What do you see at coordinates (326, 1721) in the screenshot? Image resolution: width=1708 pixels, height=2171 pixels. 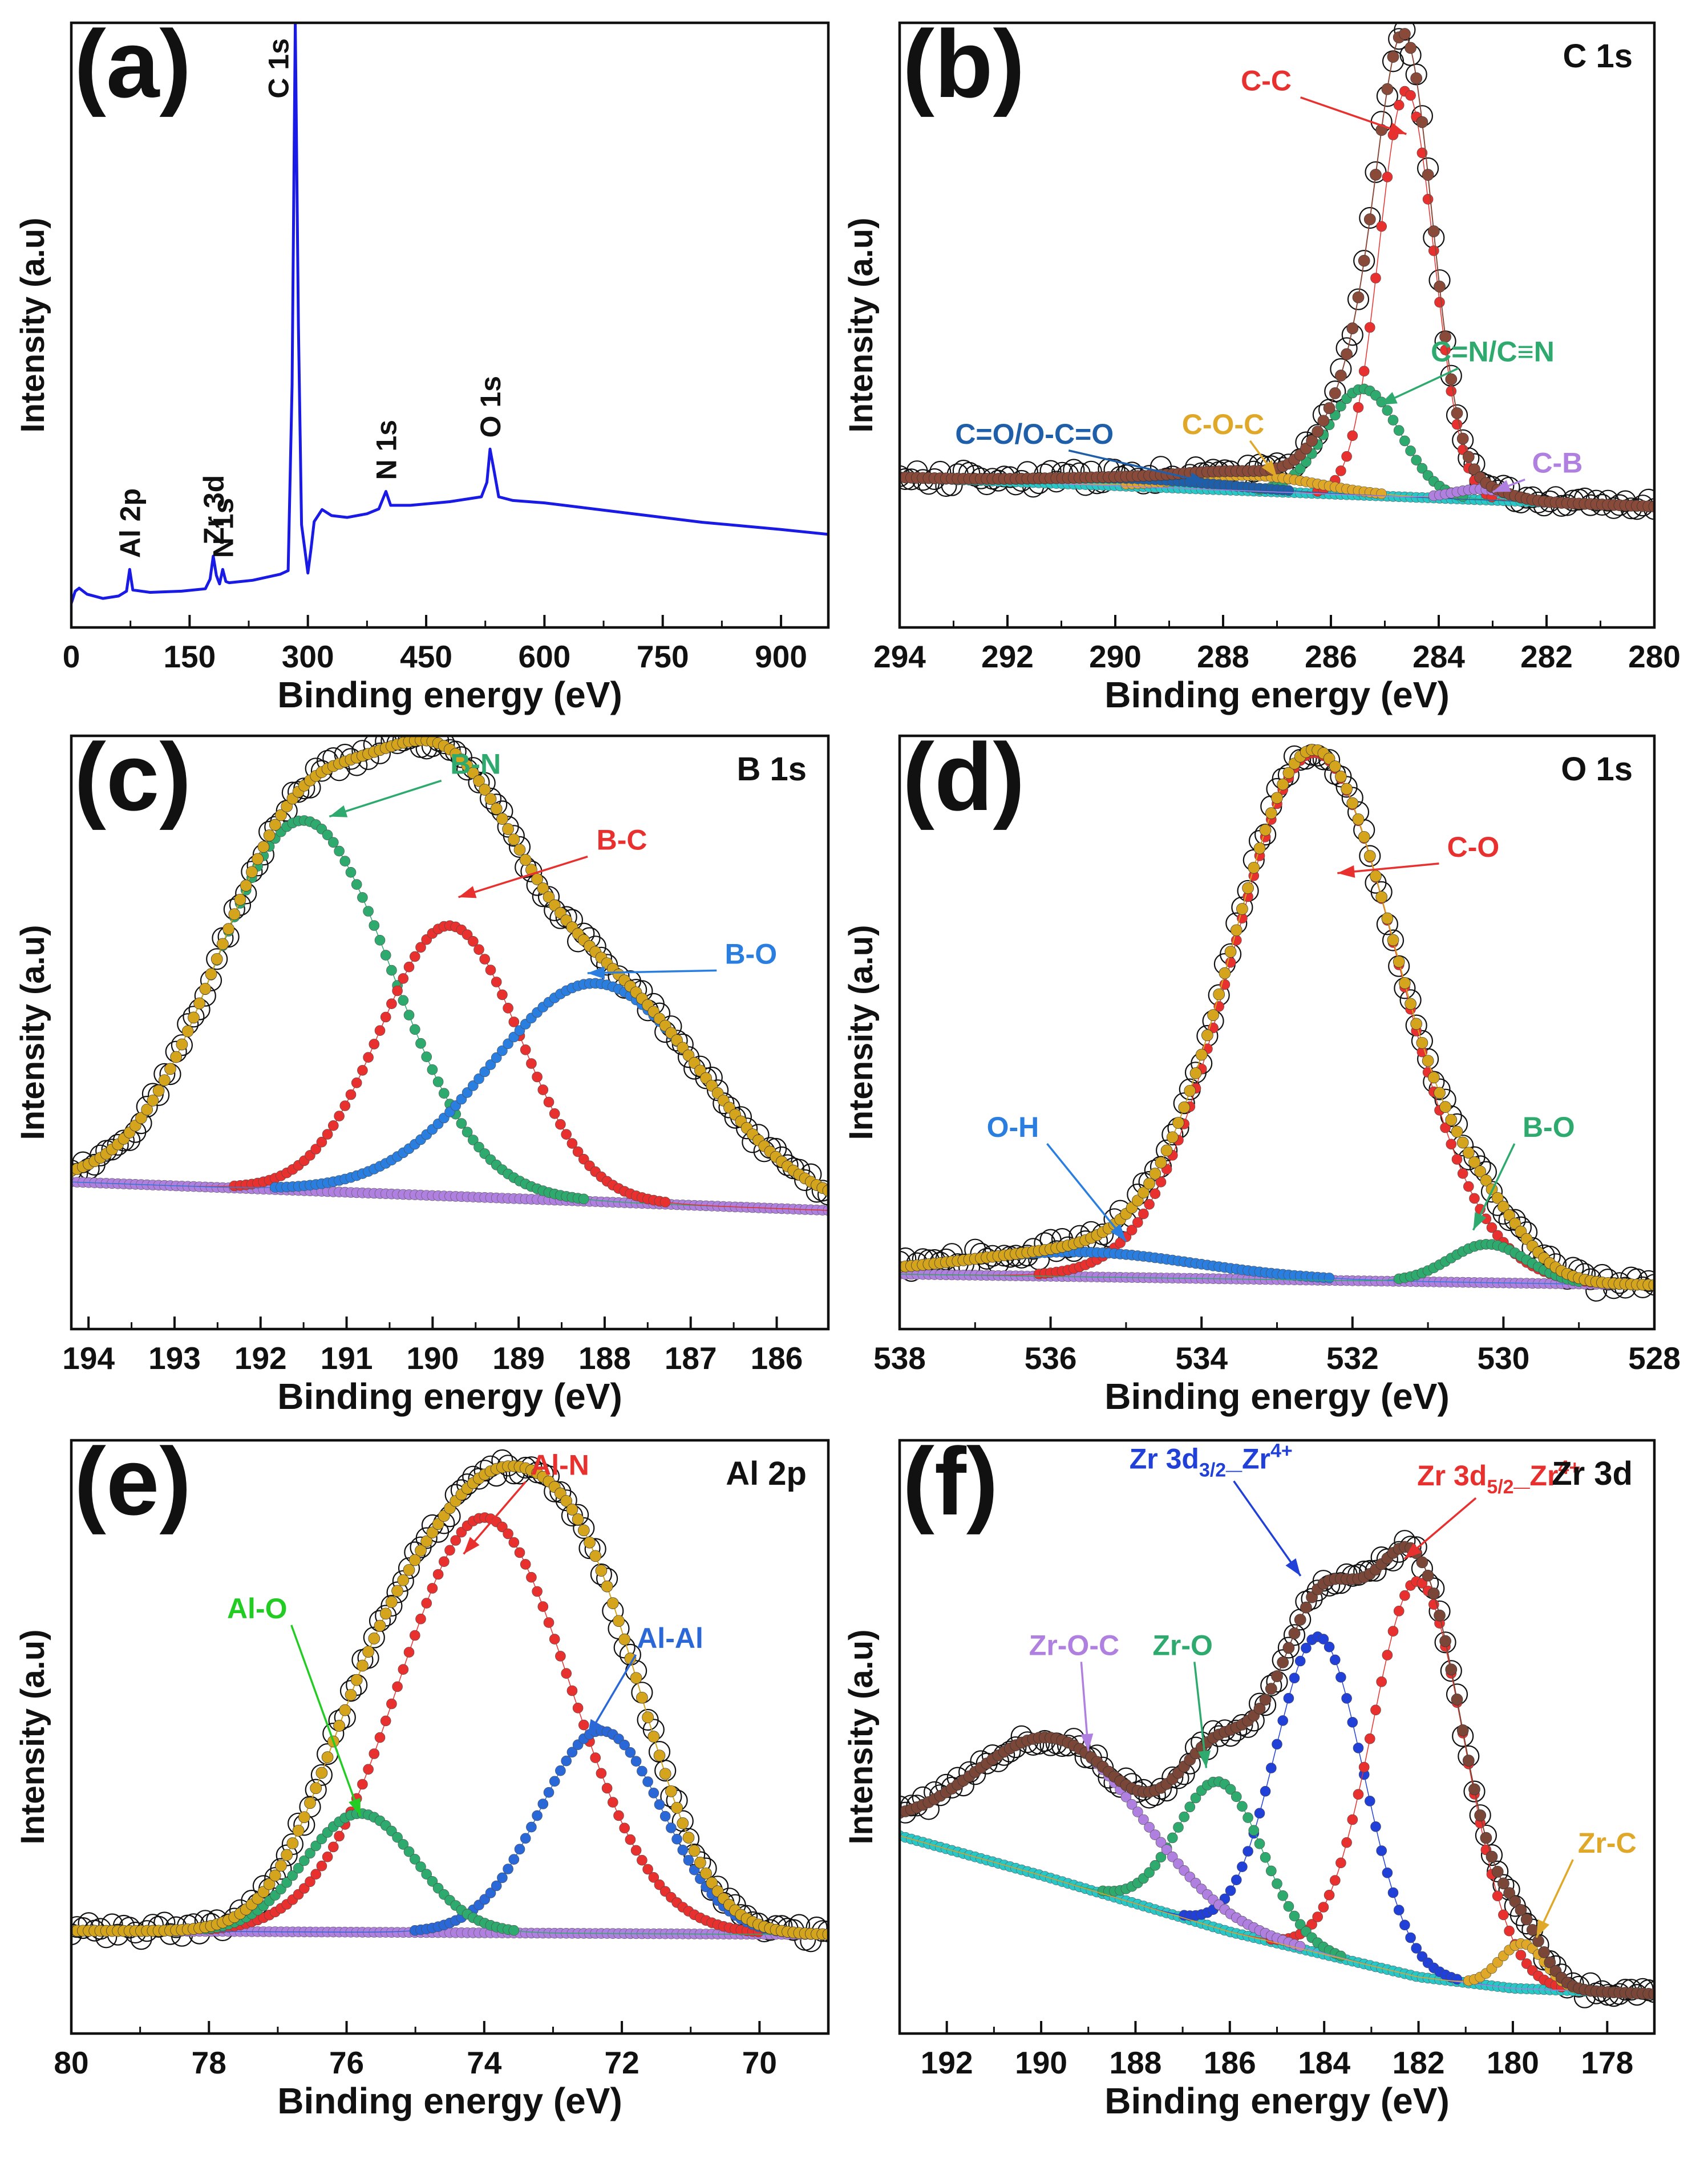 I see `annotation-arrow` at bounding box center [326, 1721].